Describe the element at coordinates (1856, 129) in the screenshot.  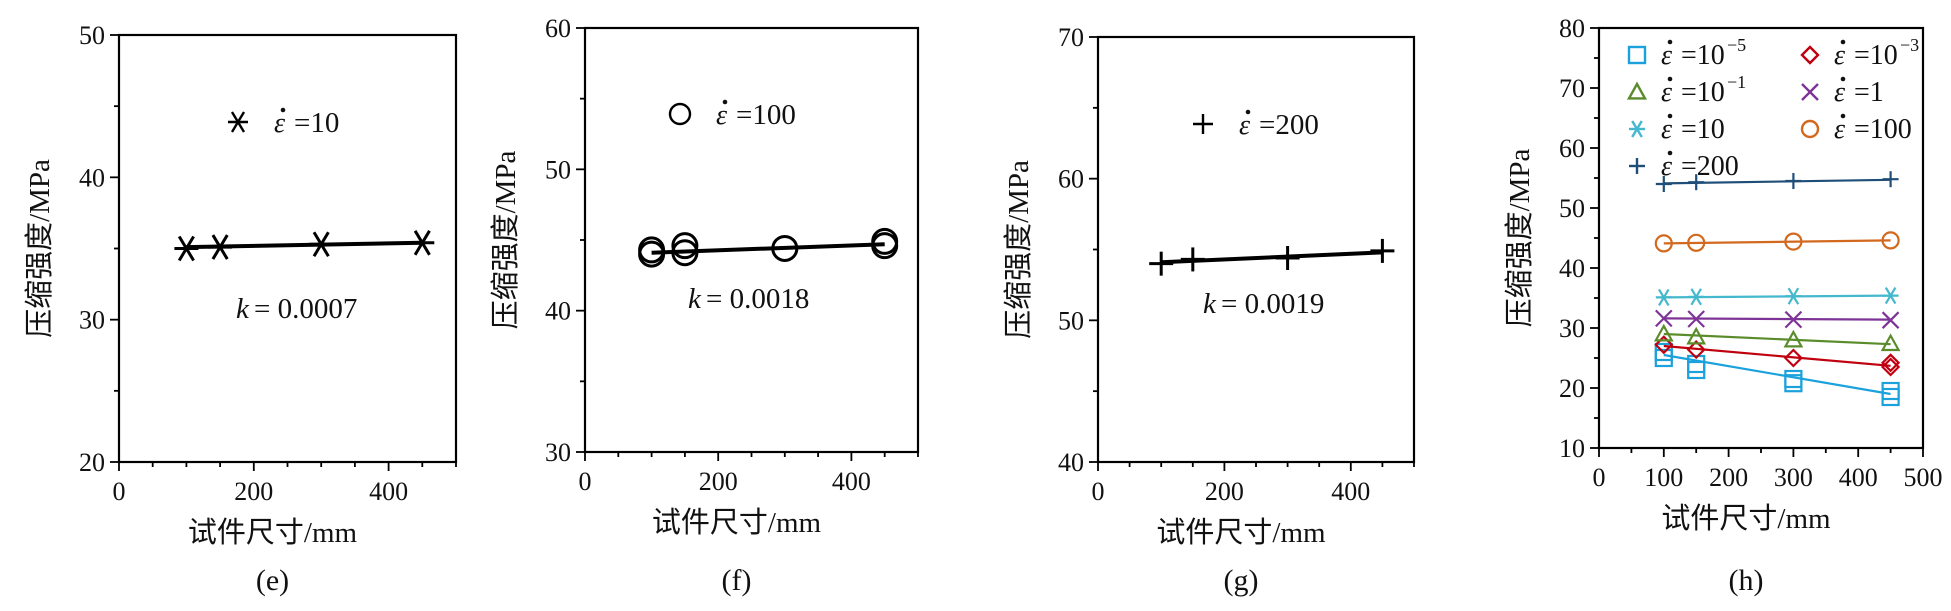
I see `legend-entry: ε =100` at that location.